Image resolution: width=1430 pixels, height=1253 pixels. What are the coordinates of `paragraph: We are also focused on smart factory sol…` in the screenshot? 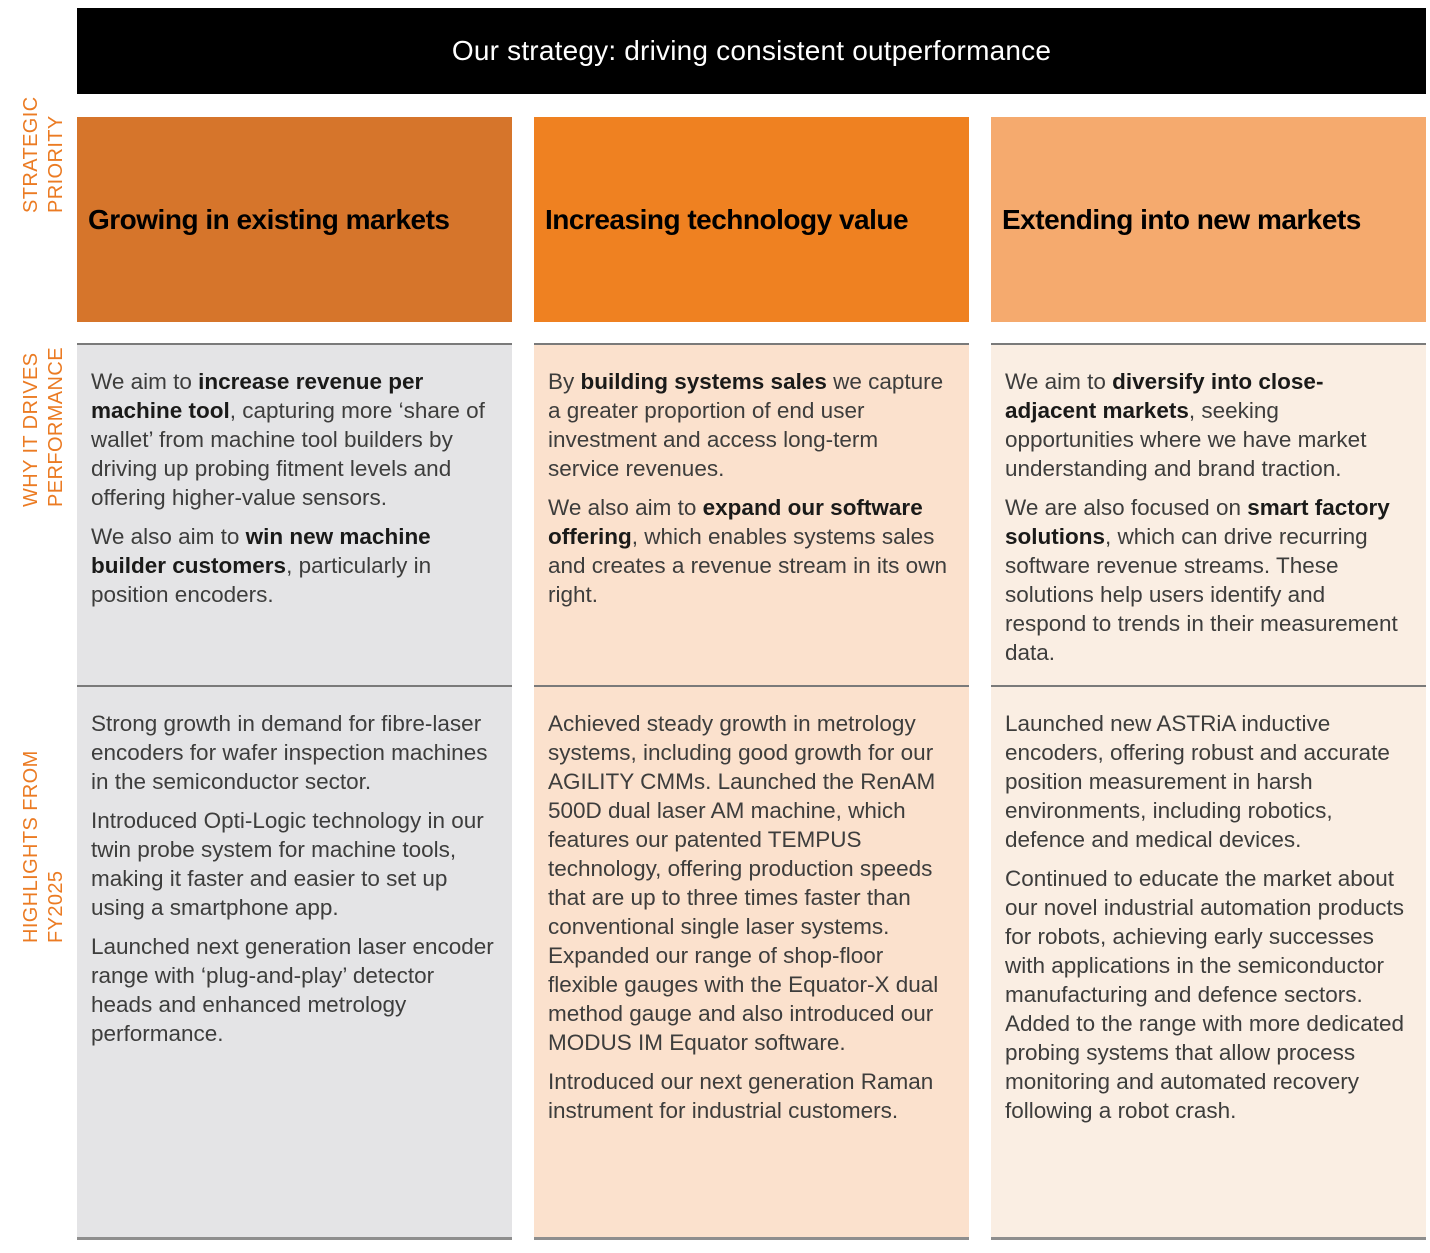 It's located at (1201, 580).